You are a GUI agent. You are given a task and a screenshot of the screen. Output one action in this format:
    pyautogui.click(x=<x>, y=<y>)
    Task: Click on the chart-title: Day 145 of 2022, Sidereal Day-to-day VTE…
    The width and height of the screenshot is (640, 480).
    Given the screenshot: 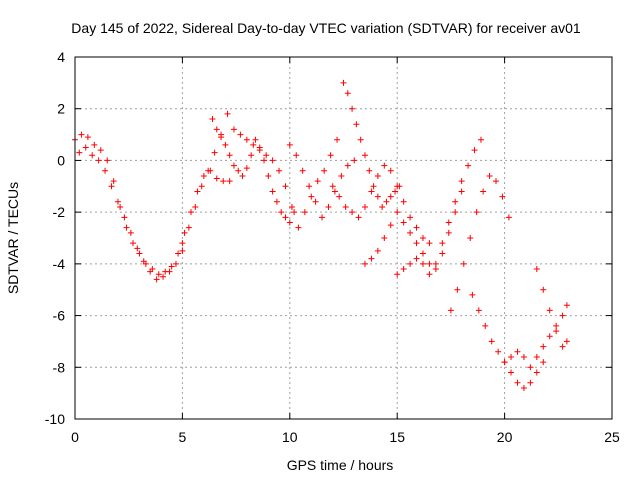 What is the action you would take?
    pyautogui.click(x=326, y=28)
    